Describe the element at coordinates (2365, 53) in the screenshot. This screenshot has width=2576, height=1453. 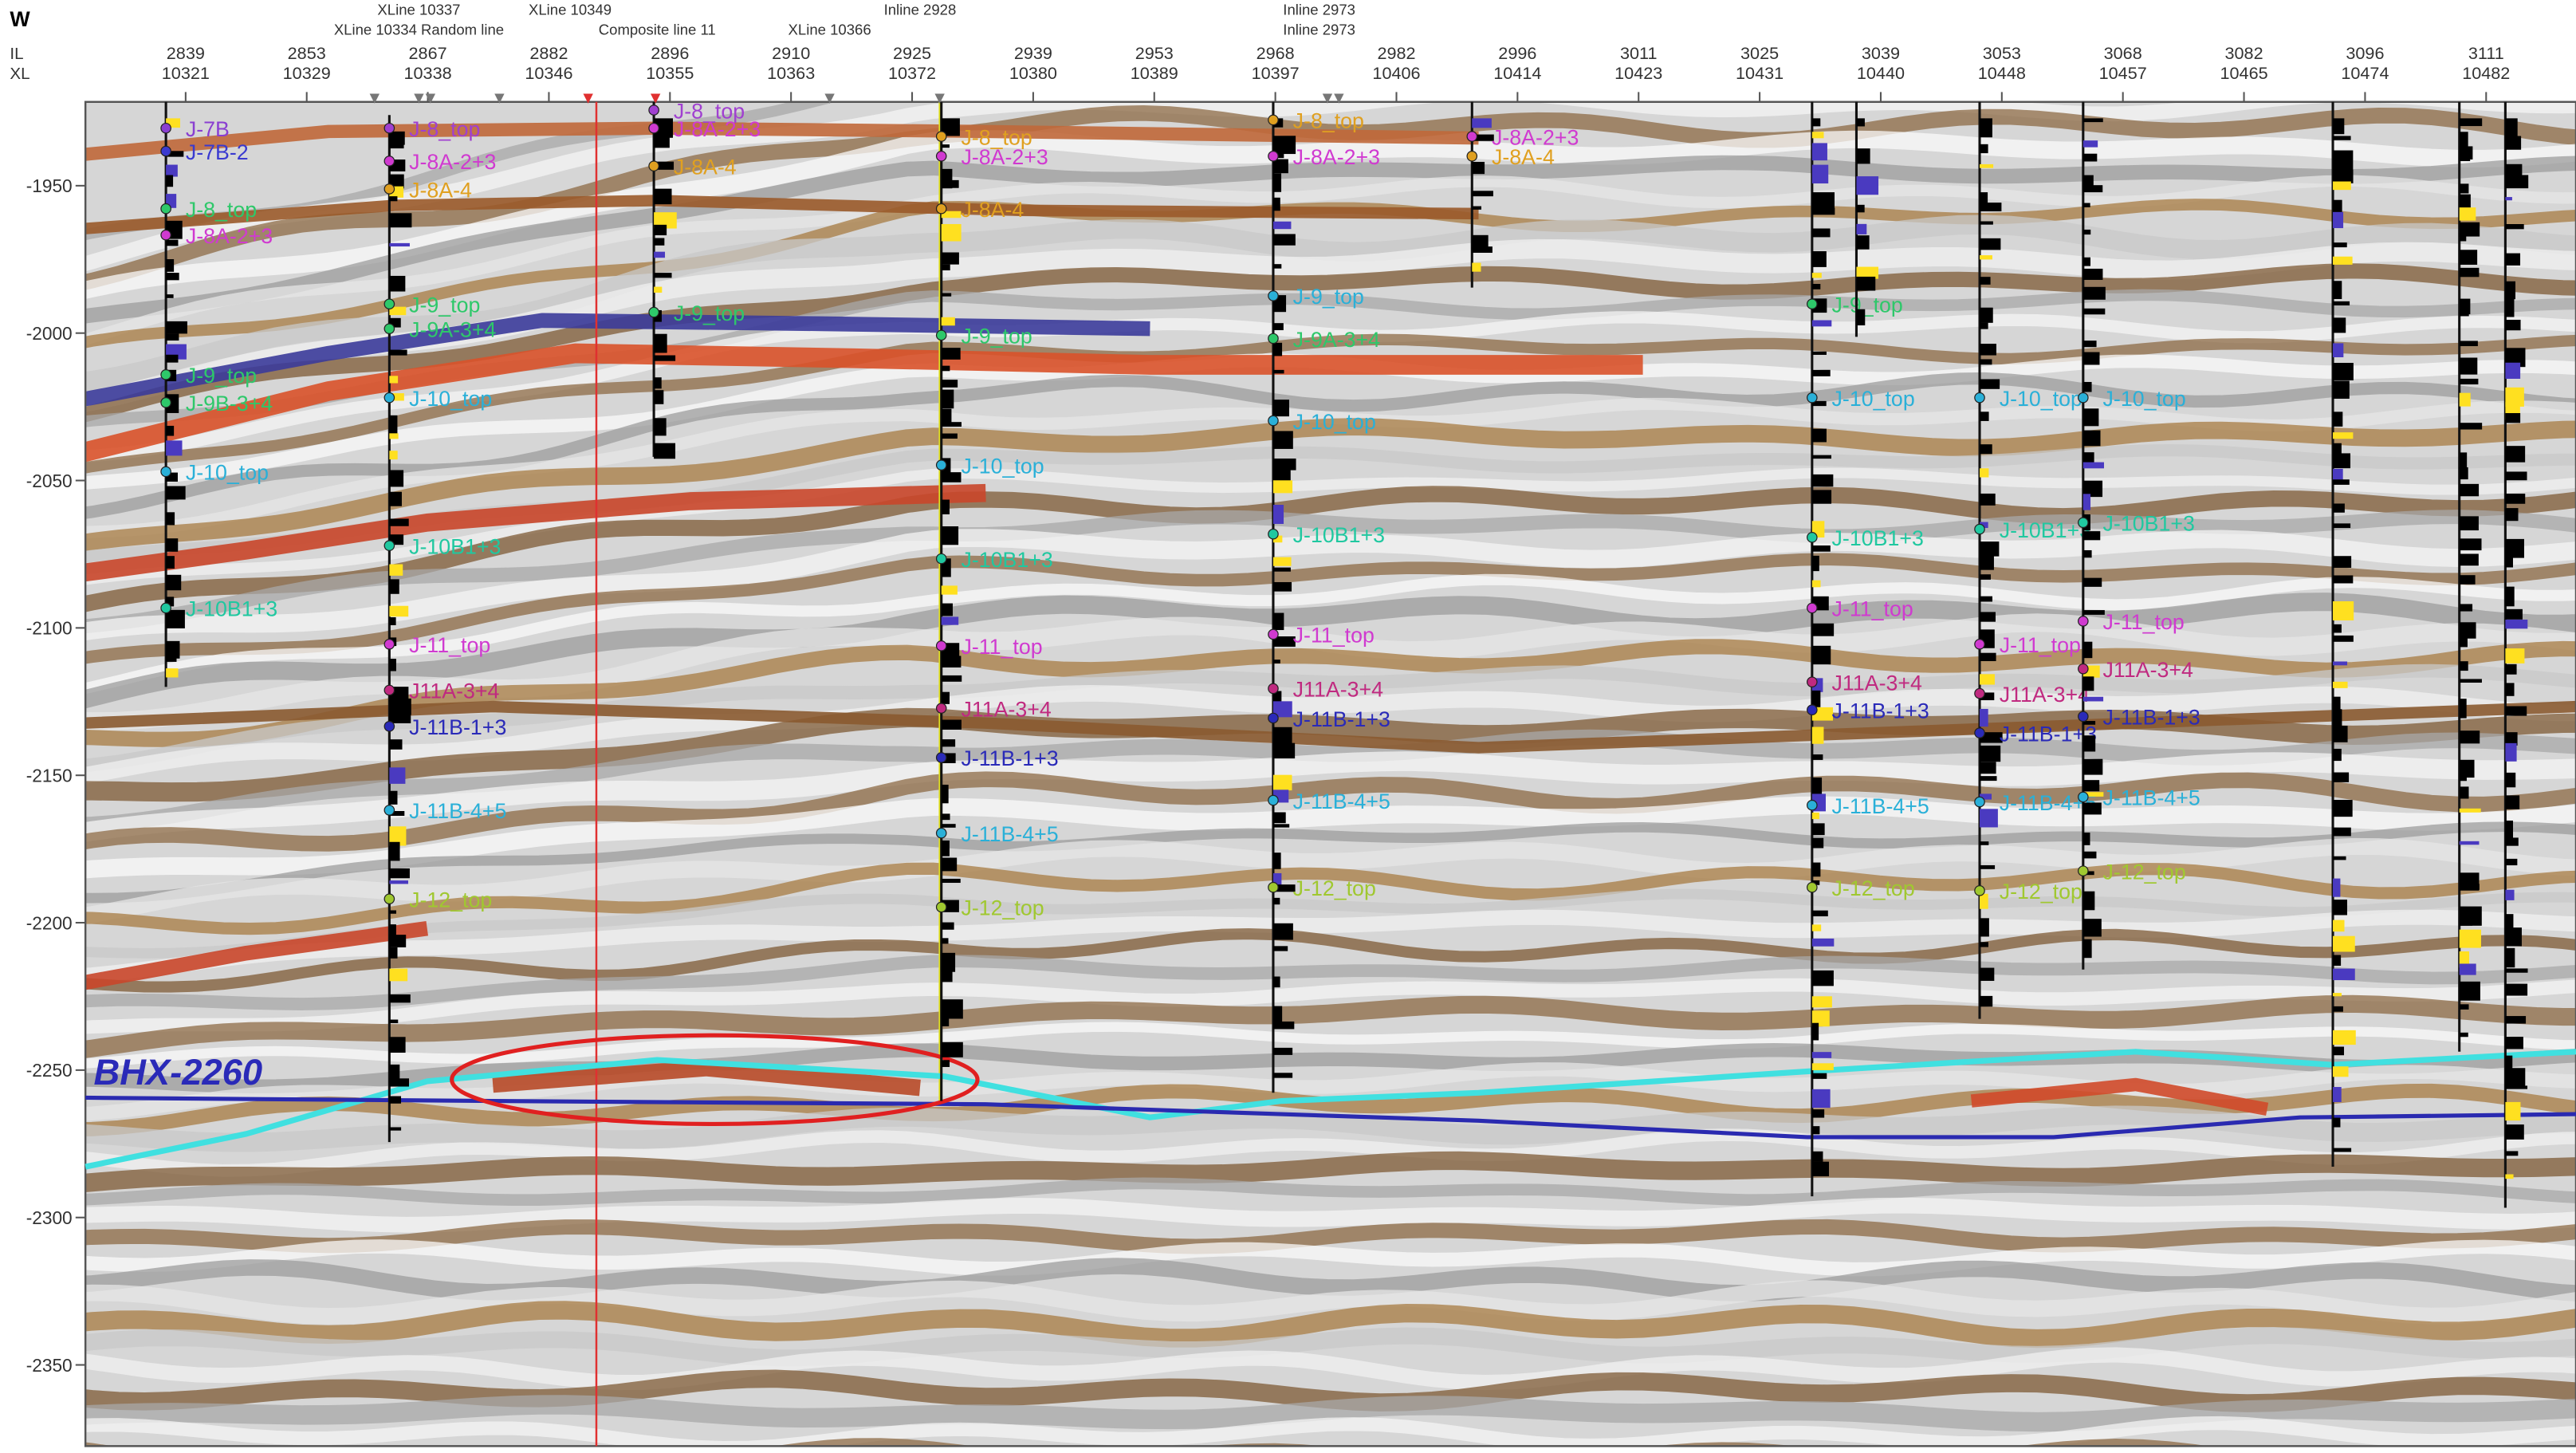
I see `il-tick-label: 3096` at that location.